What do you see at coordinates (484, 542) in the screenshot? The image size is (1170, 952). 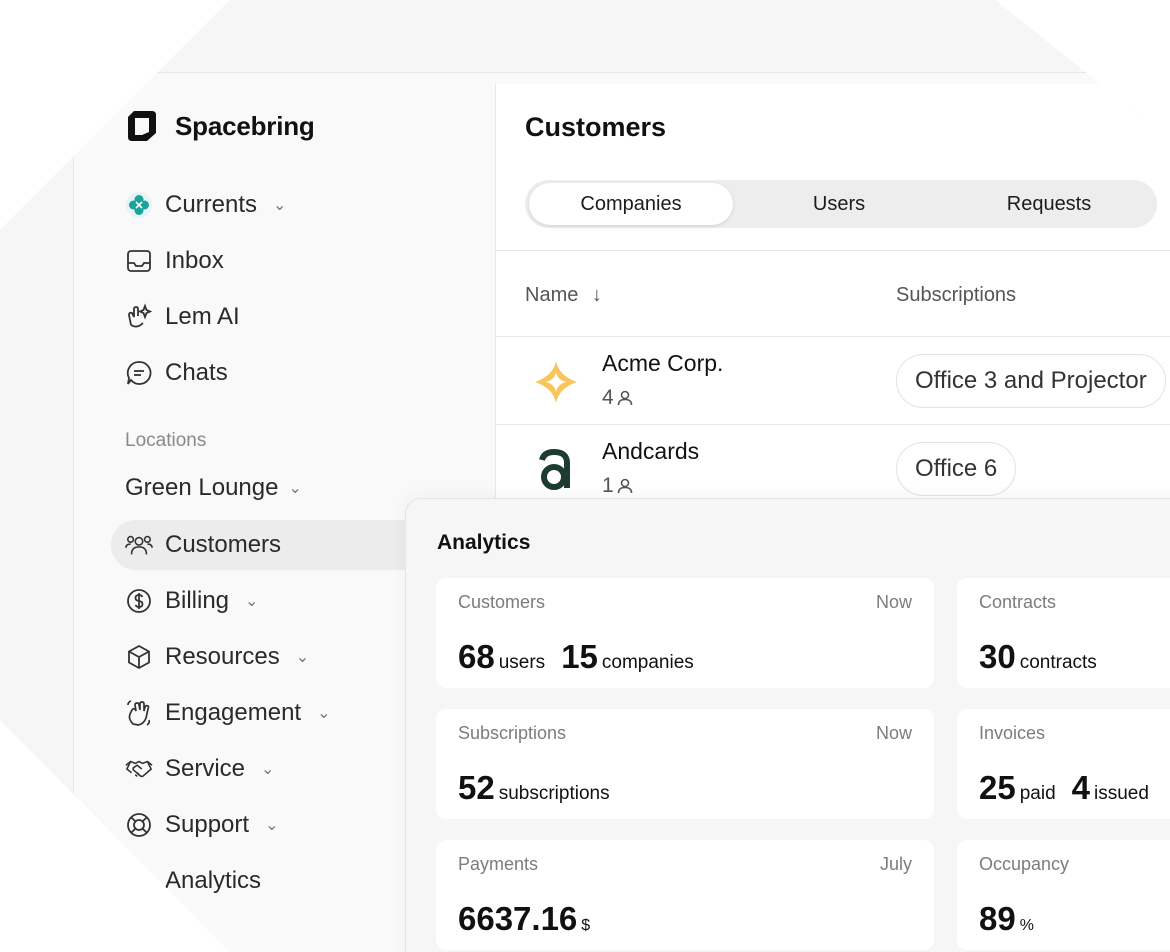 I see `analytics-title: Analytics` at bounding box center [484, 542].